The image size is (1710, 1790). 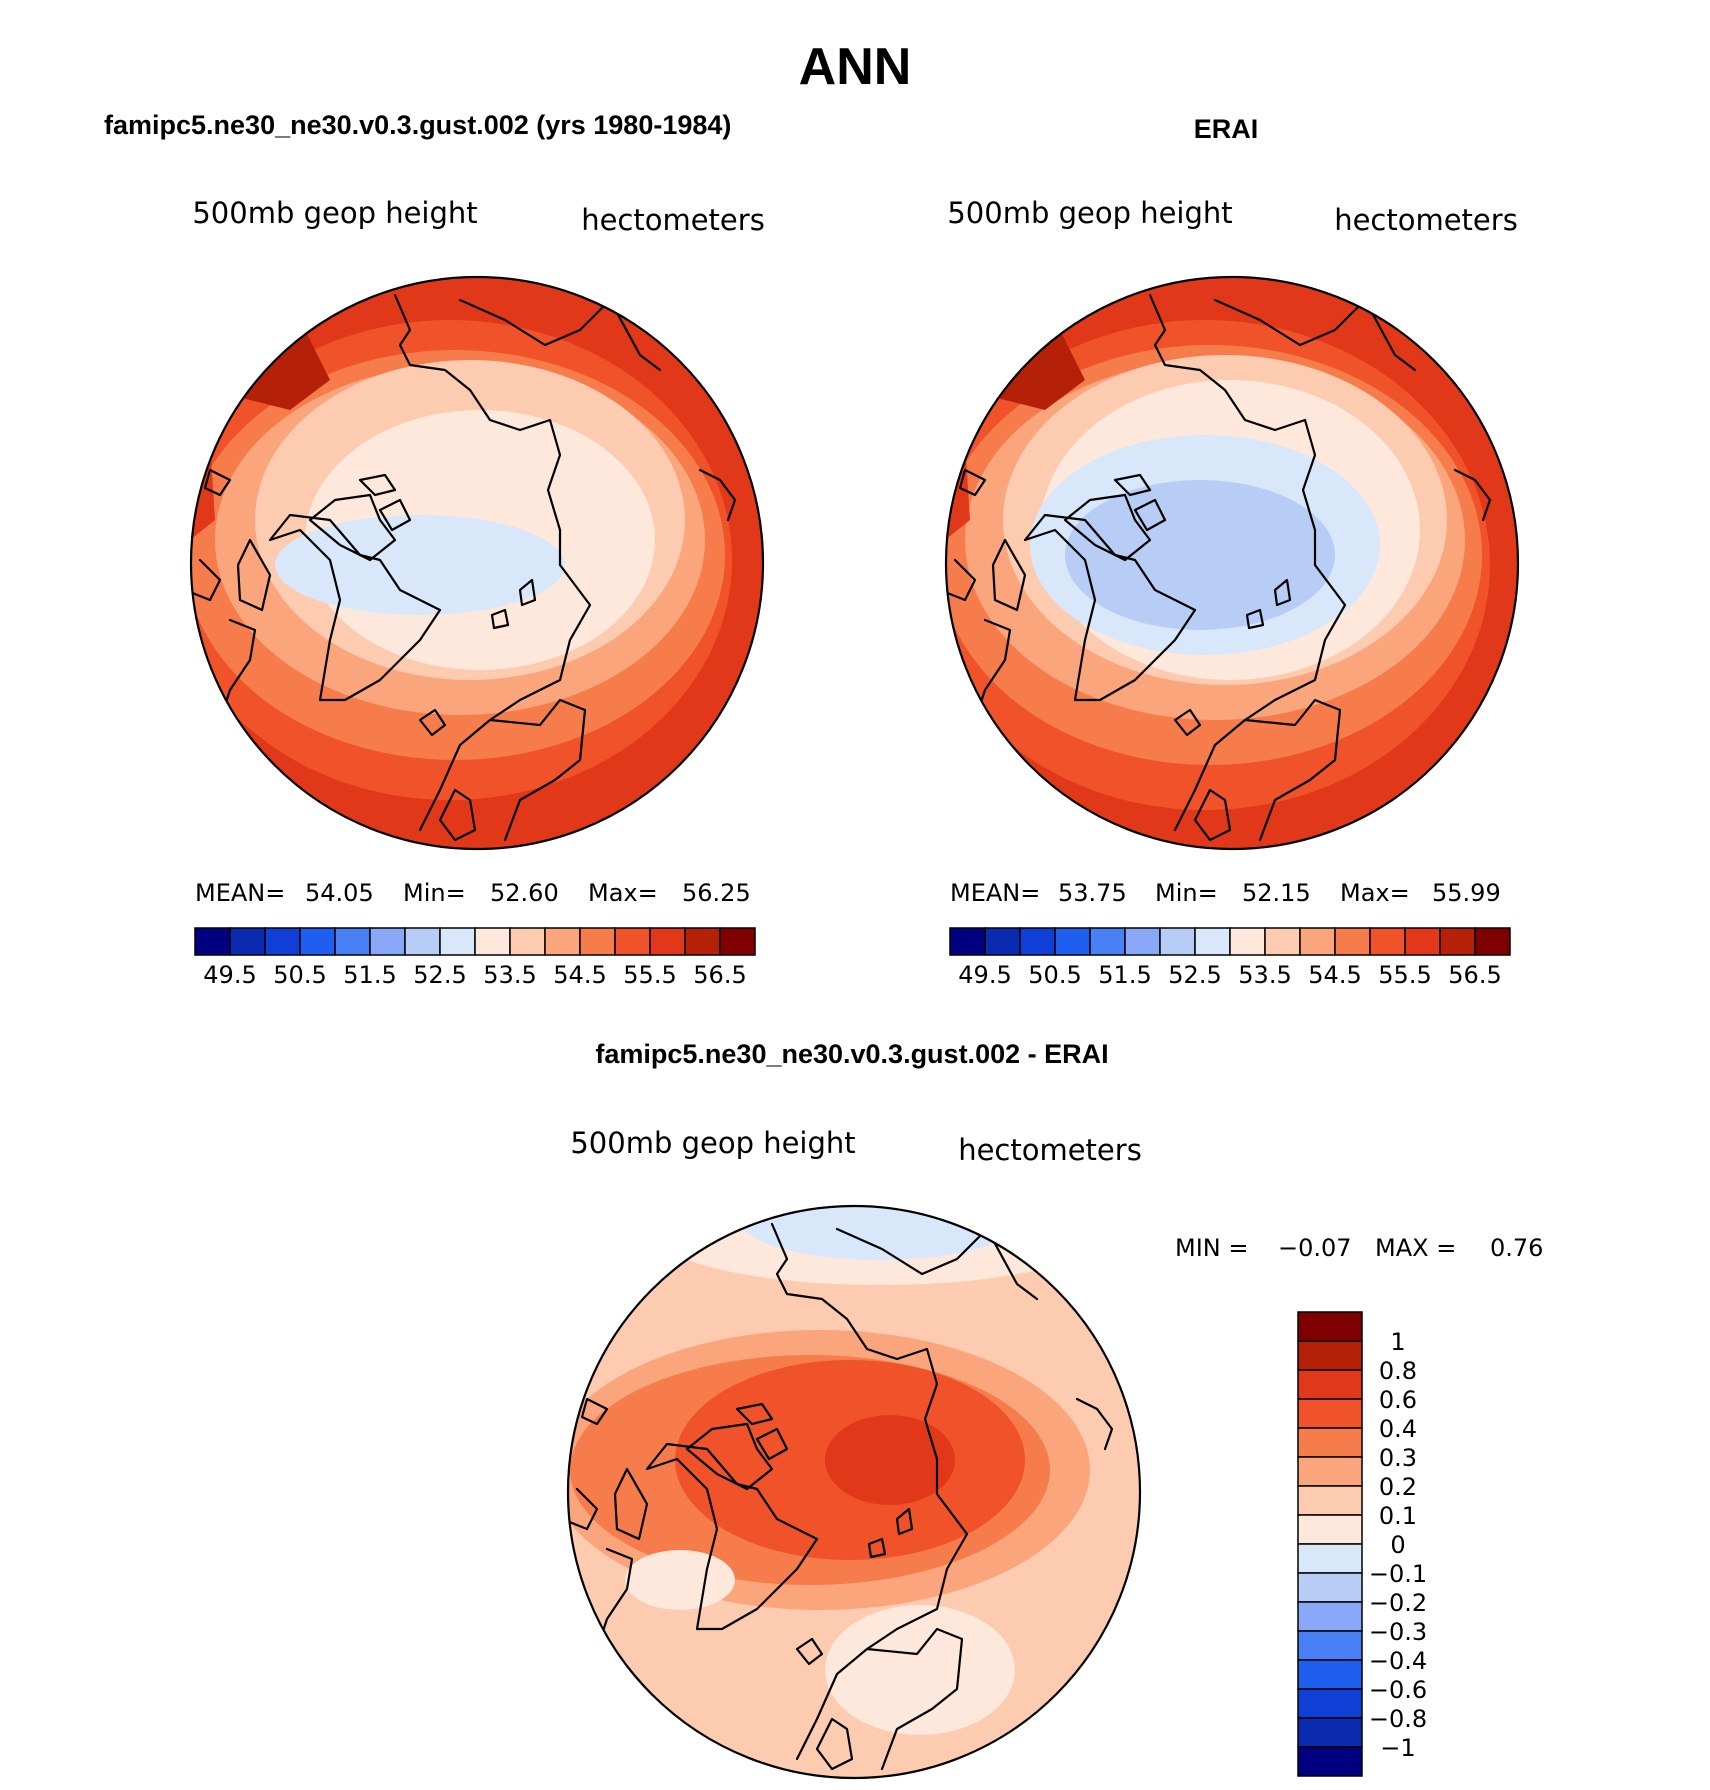 I want to click on panel-diff-field-label: 500mb geop height, so click(x=712, y=1143).